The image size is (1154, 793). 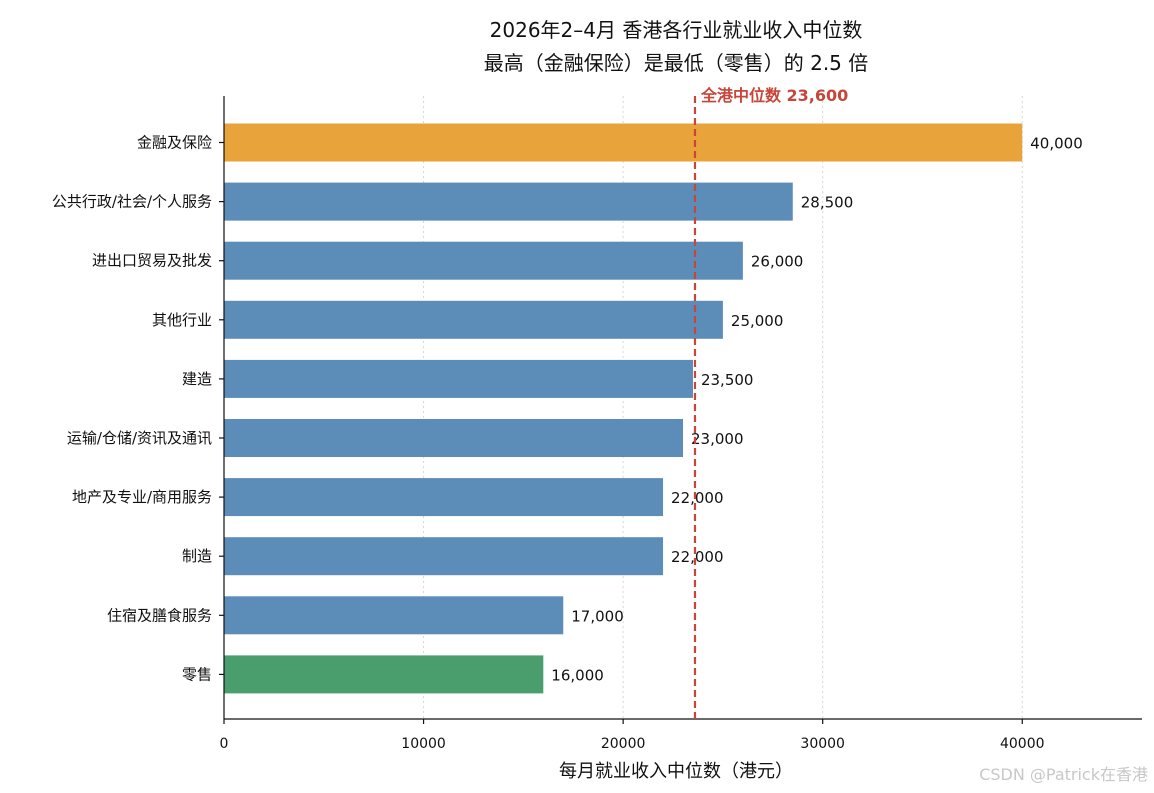 What do you see at coordinates (197, 379) in the screenshot?
I see `category-label: 建造` at bounding box center [197, 379].